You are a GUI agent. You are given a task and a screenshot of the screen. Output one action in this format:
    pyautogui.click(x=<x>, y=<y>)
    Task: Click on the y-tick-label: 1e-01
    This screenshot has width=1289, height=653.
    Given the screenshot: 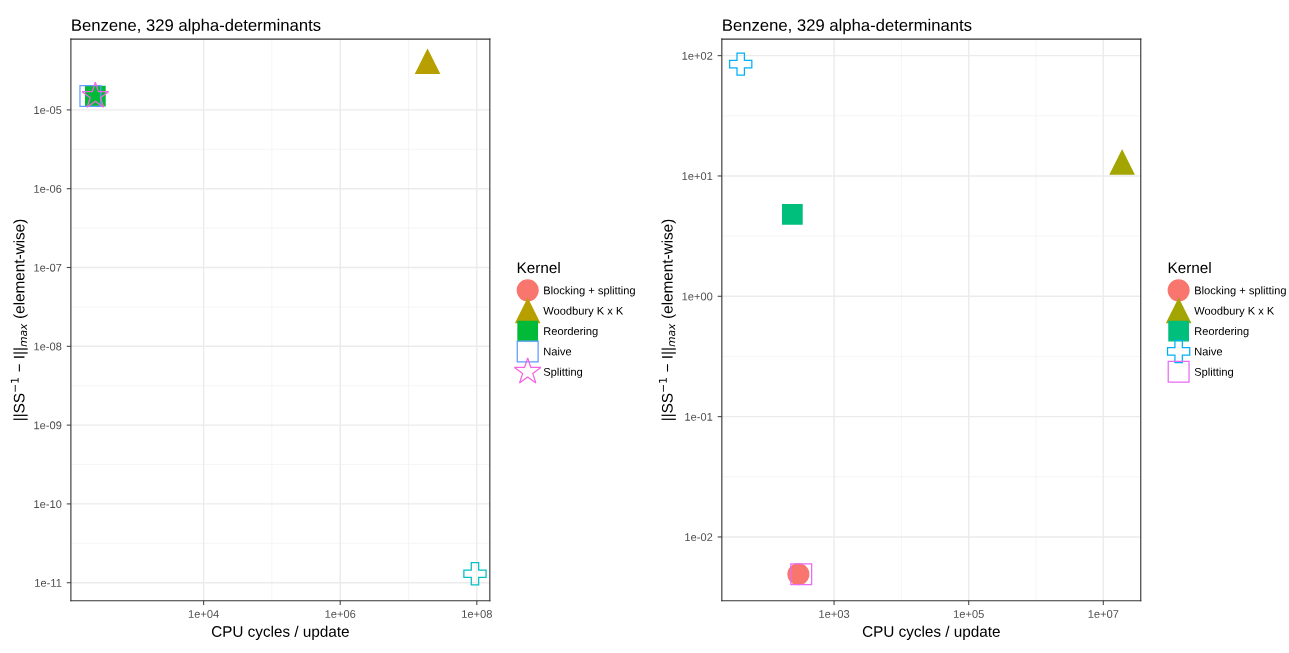 What is the action you would take?
    pyautogui.click(x=699, y=416)
    